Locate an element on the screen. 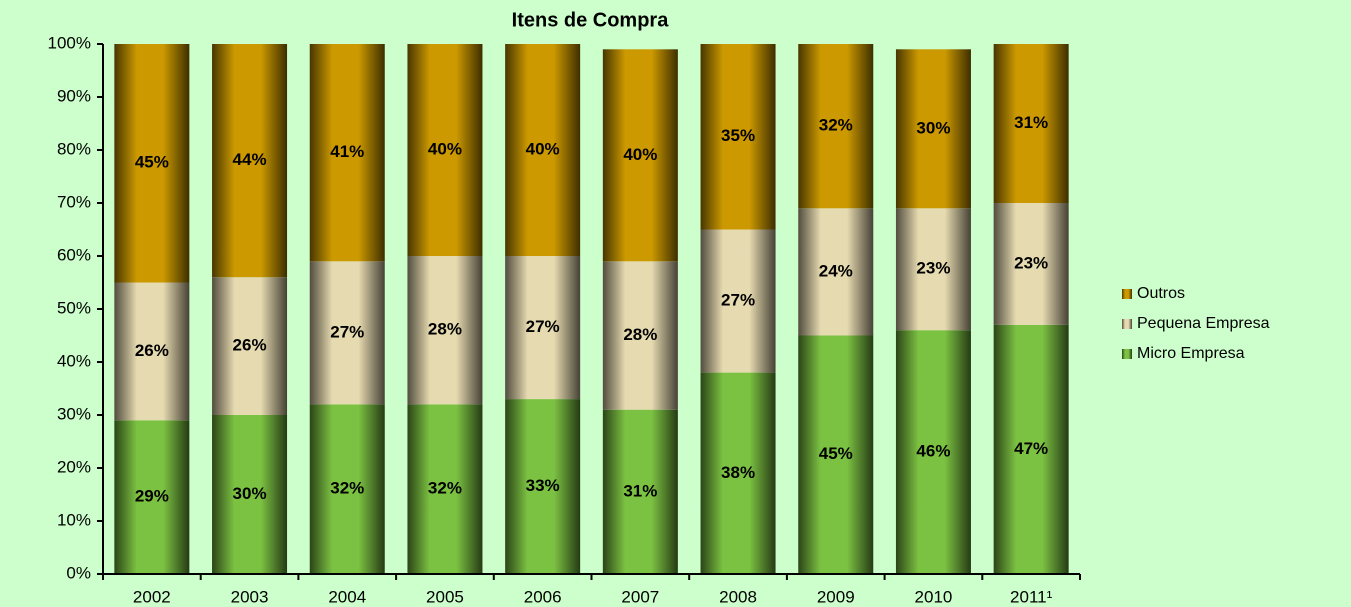 The image size is (1351, 607). x-tick-label: 2009 is located at coordinates (836, 596).